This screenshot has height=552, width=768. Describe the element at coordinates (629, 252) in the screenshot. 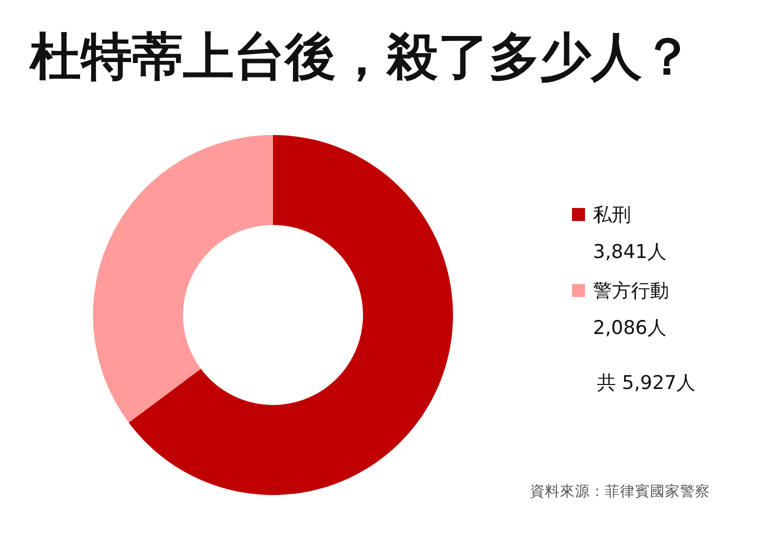

I see `data-label: 3,841人` at that location.